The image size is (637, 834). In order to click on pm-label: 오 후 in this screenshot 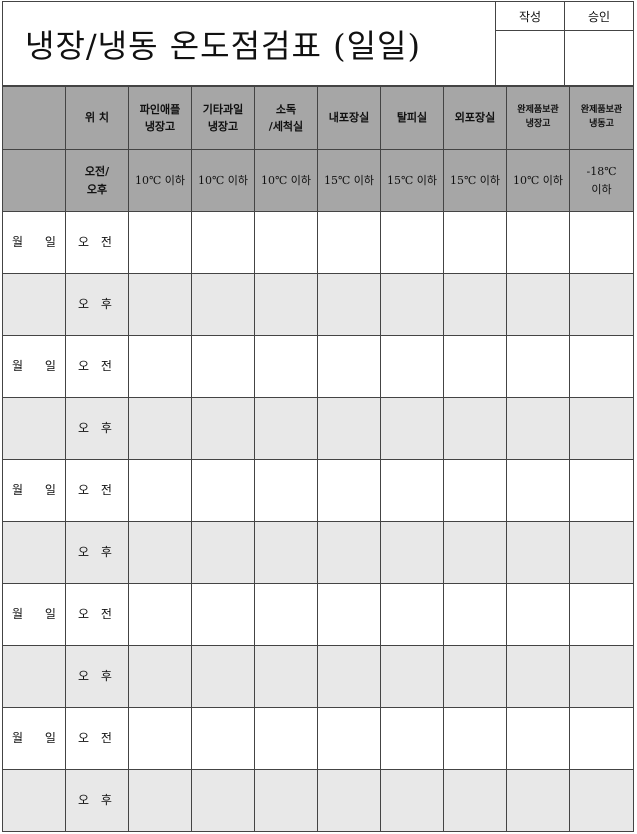, I will do `click(97, 676)`.